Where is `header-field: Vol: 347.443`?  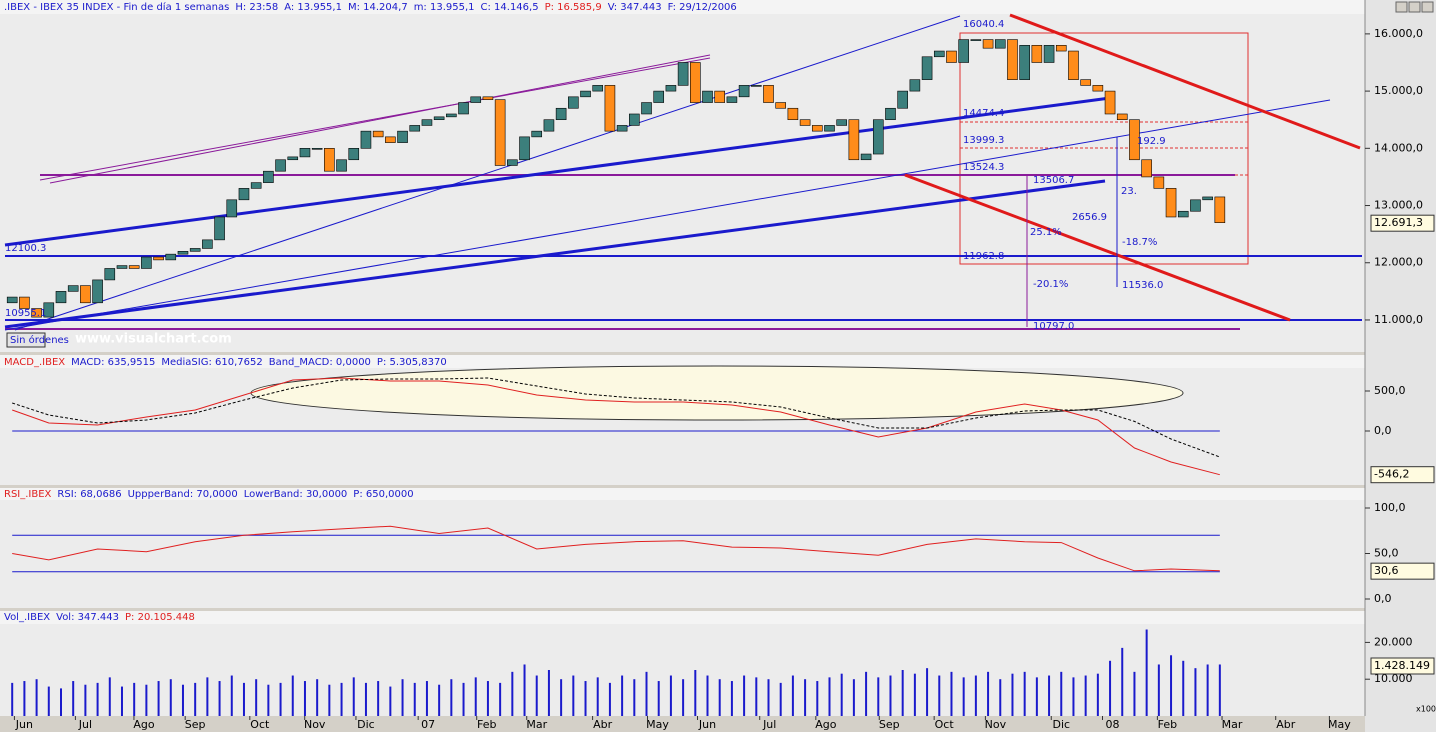
header-field: Vol: 347.443 is located at coordinates (87, 617).